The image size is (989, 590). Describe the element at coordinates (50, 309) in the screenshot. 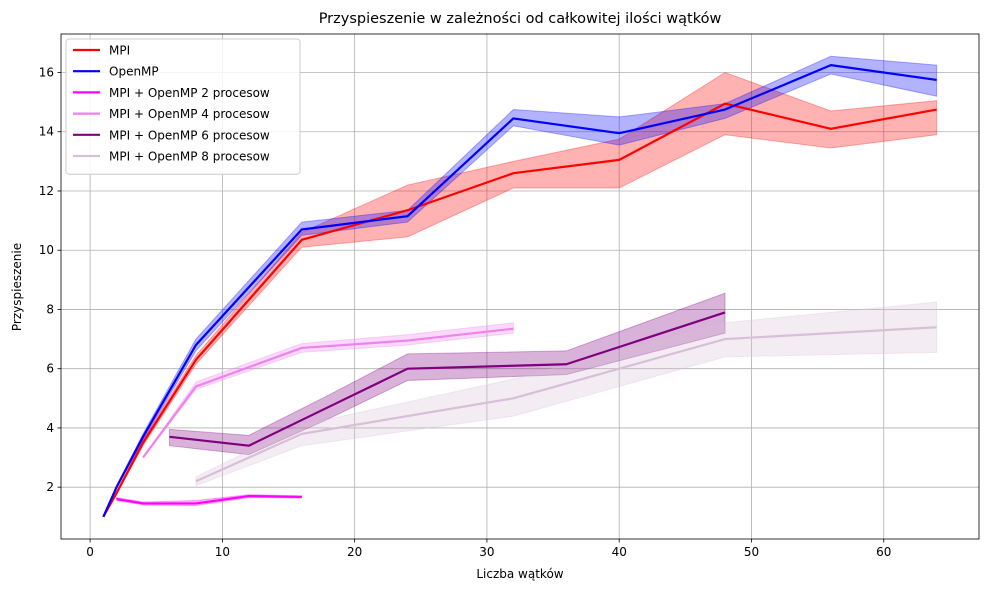

I see `y-tick-label: 8` at that location.